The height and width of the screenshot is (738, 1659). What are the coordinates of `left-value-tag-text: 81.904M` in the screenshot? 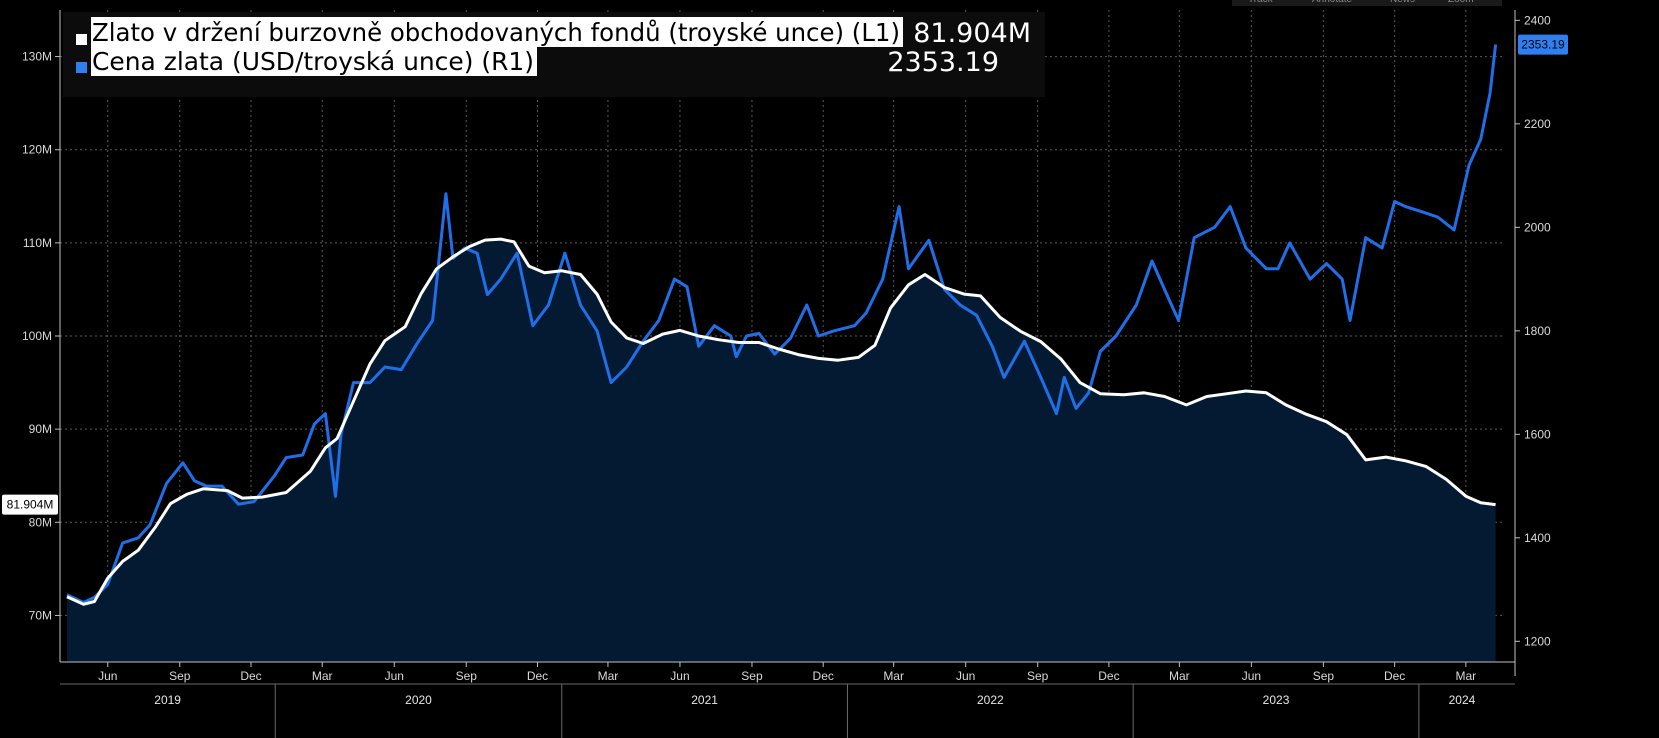 It's located at (30, 505).